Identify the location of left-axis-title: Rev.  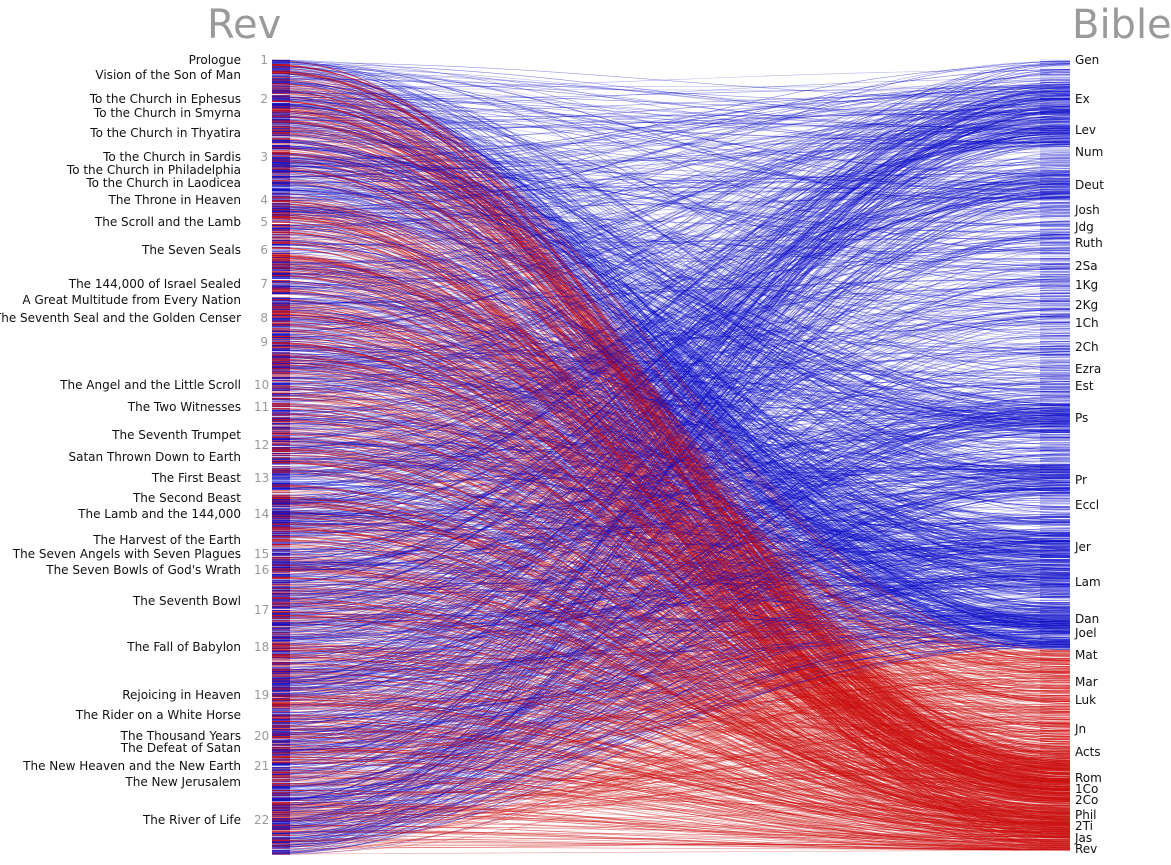
(244, 25).